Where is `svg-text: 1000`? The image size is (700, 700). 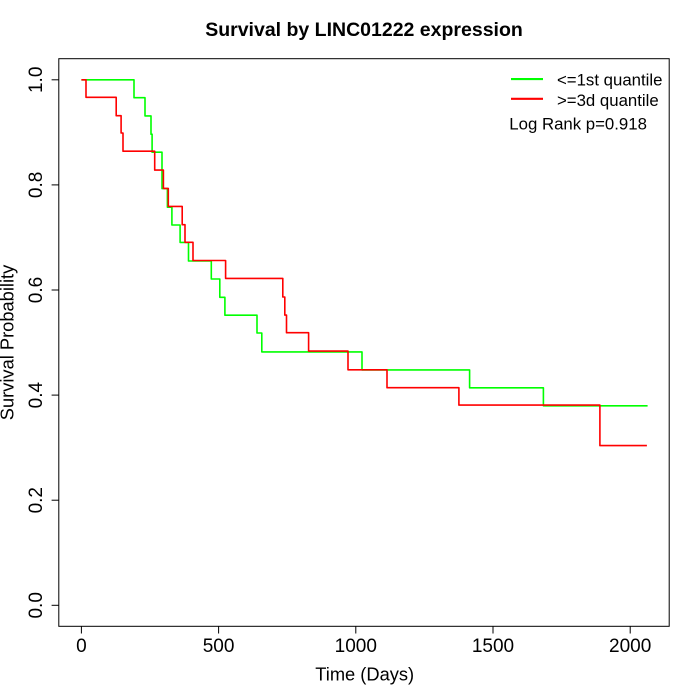
svg-text: 1000 is located at coordinates (356, 646).